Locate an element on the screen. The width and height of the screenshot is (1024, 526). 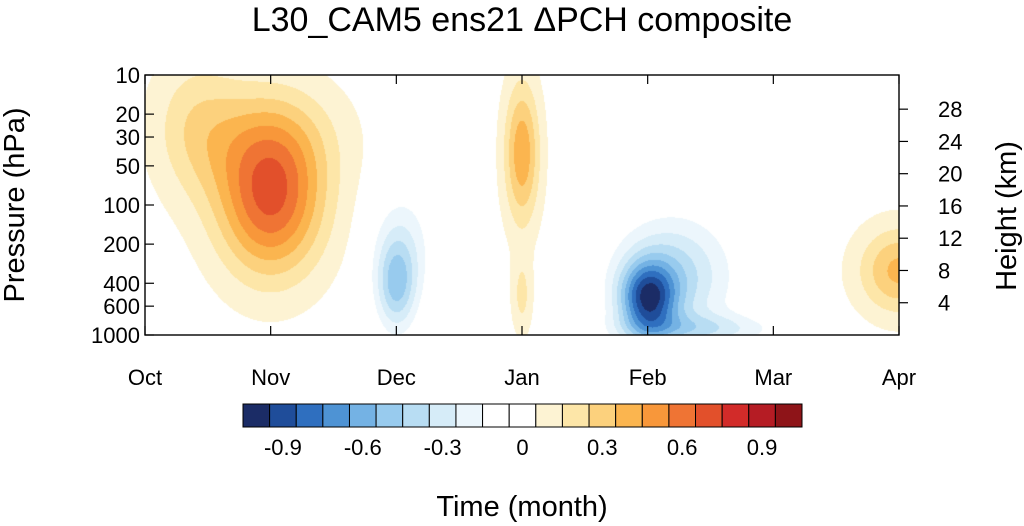
right-tick-label: 16 is located at coordinates (950, 206).